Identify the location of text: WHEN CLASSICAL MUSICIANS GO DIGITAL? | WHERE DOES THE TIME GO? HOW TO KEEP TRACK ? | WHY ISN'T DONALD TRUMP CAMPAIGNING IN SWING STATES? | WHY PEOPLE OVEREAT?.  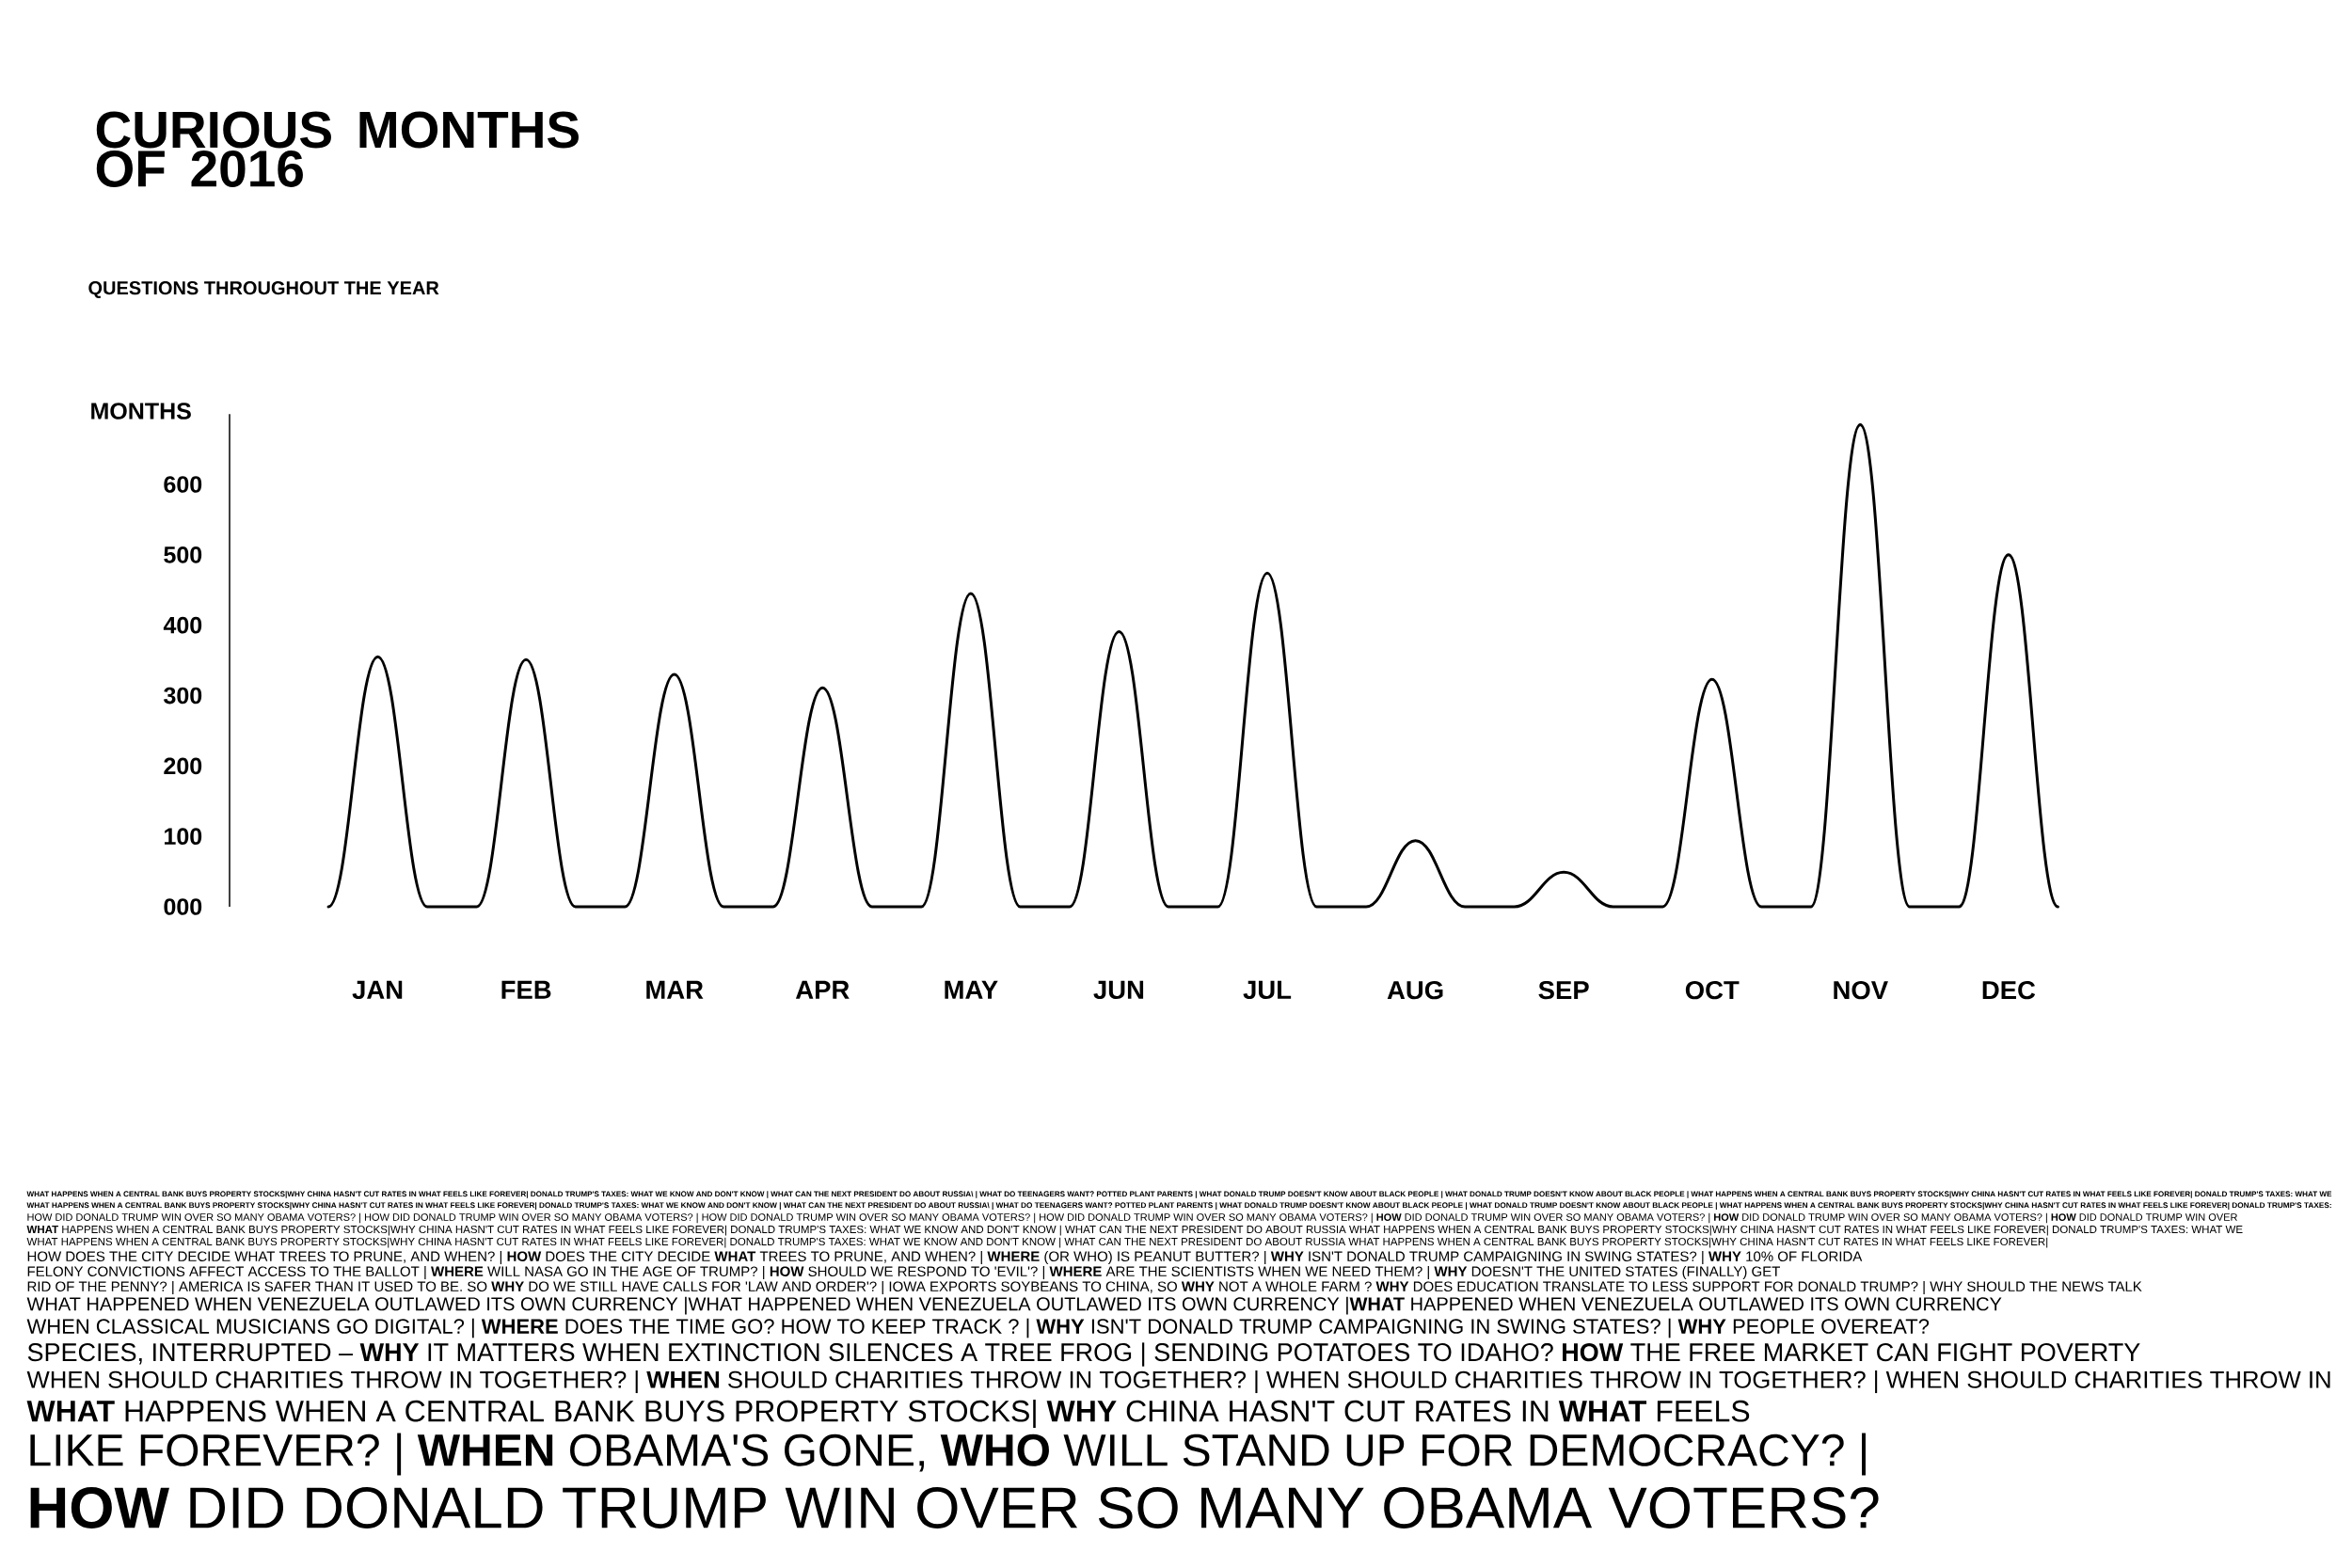
(978, 1328).